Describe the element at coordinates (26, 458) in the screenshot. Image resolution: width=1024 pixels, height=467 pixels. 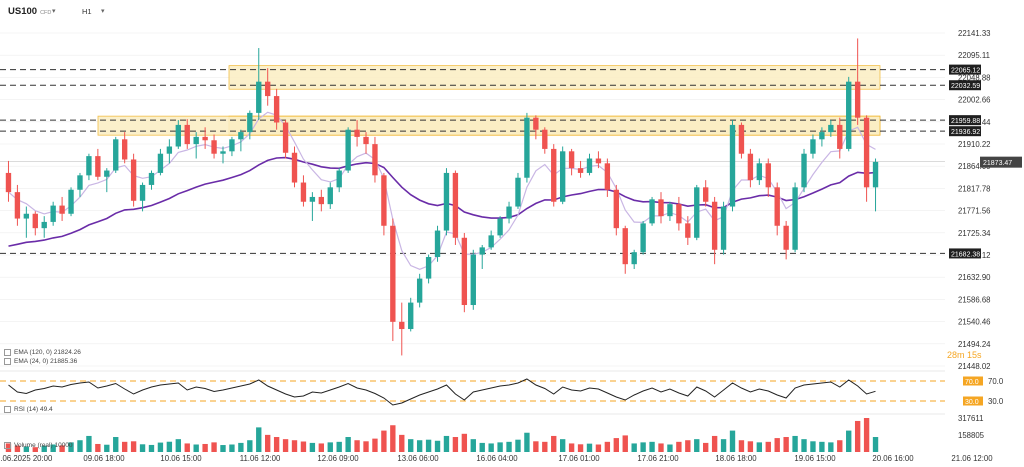
I see `time-tick-label: 06.06.2025 20:00` at that location.